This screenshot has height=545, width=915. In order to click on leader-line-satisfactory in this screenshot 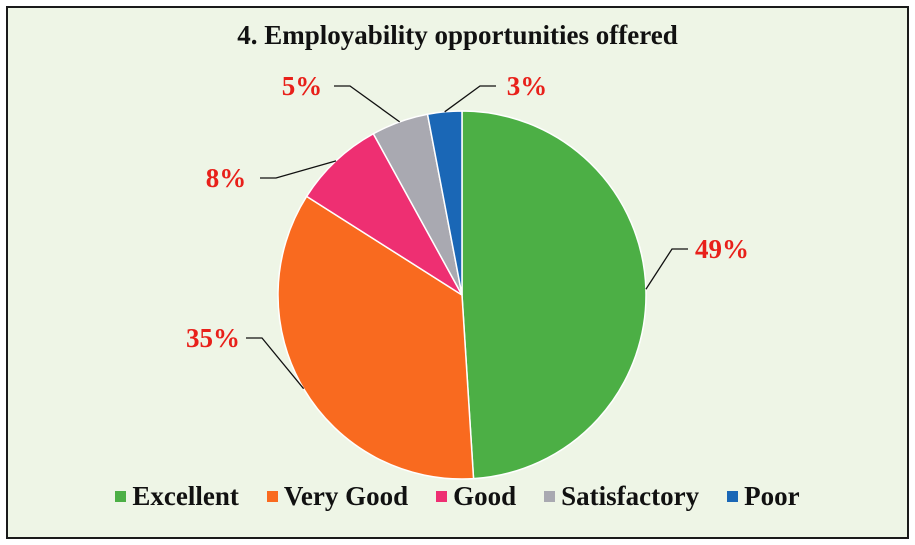, I will do `click(367, 104)`.